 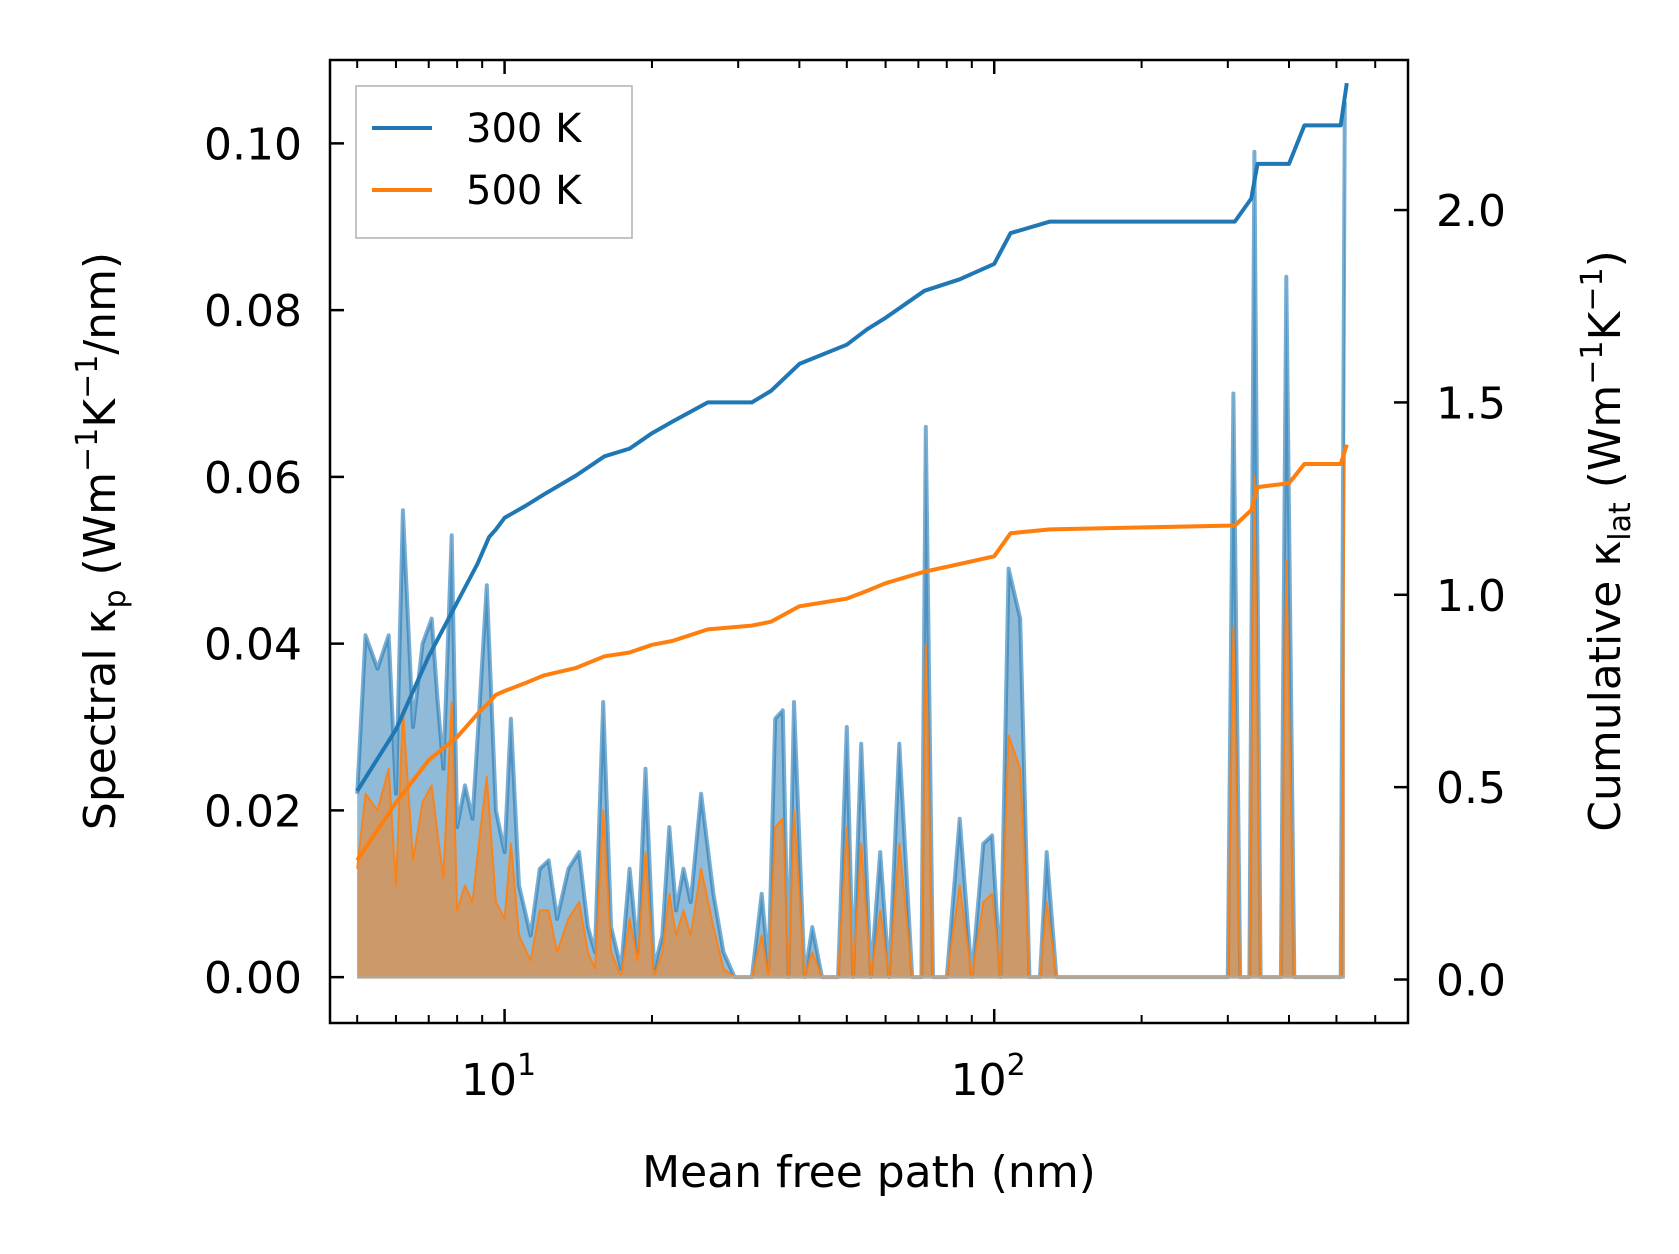 I want to click on y-left-tick-label: 0.06, so click(x=253, y=478).